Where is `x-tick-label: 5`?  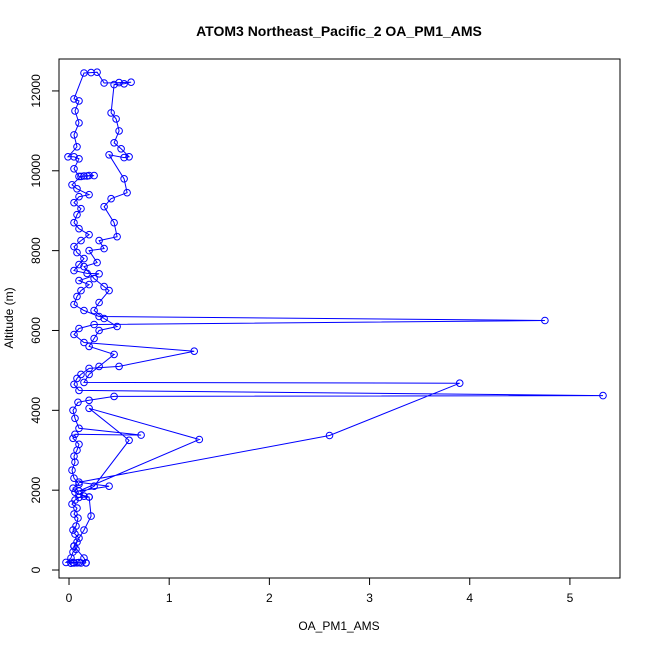
x-tick-label: 5 is located at coordinates (570, 598).